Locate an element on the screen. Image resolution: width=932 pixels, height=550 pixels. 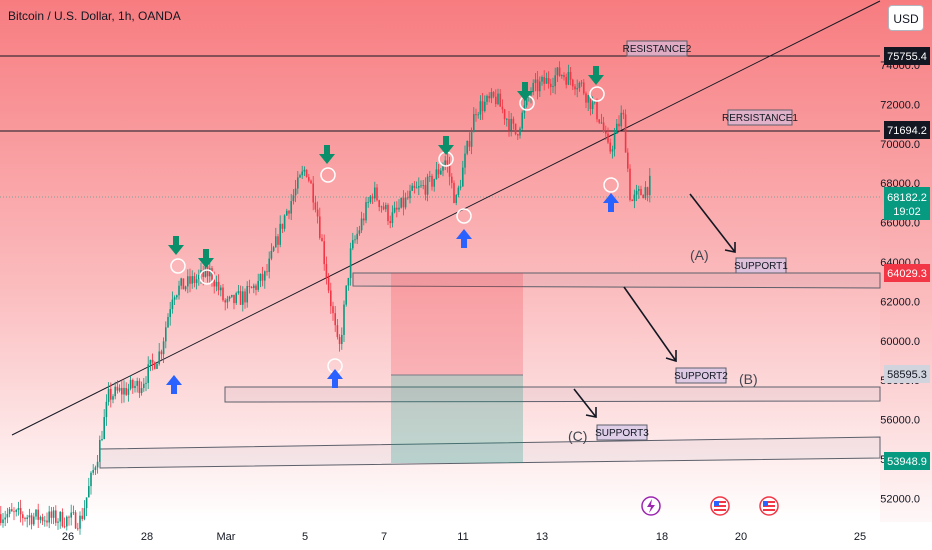
scenario-label-b: (B) is located at coordinates (748, 379).